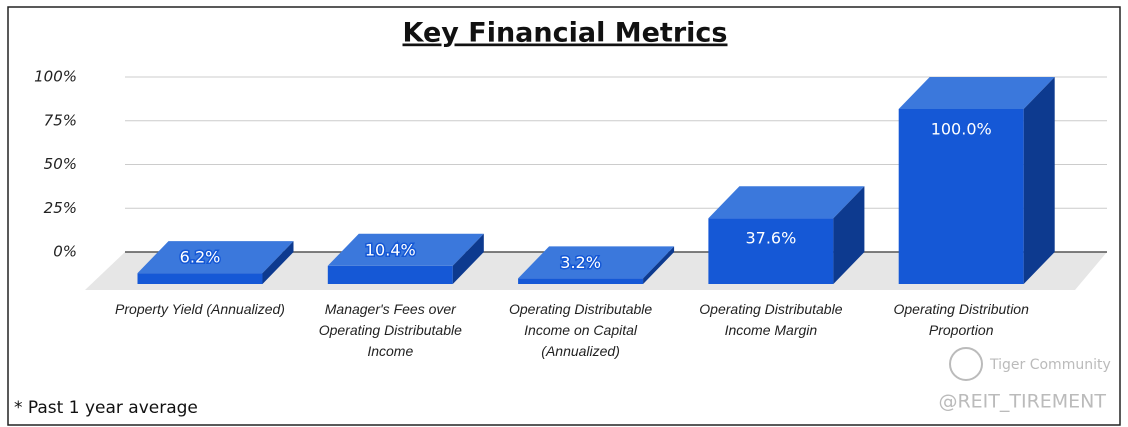  I want to click on x-tick-label: Operating Distributable Income Margin, so click(771, 319).